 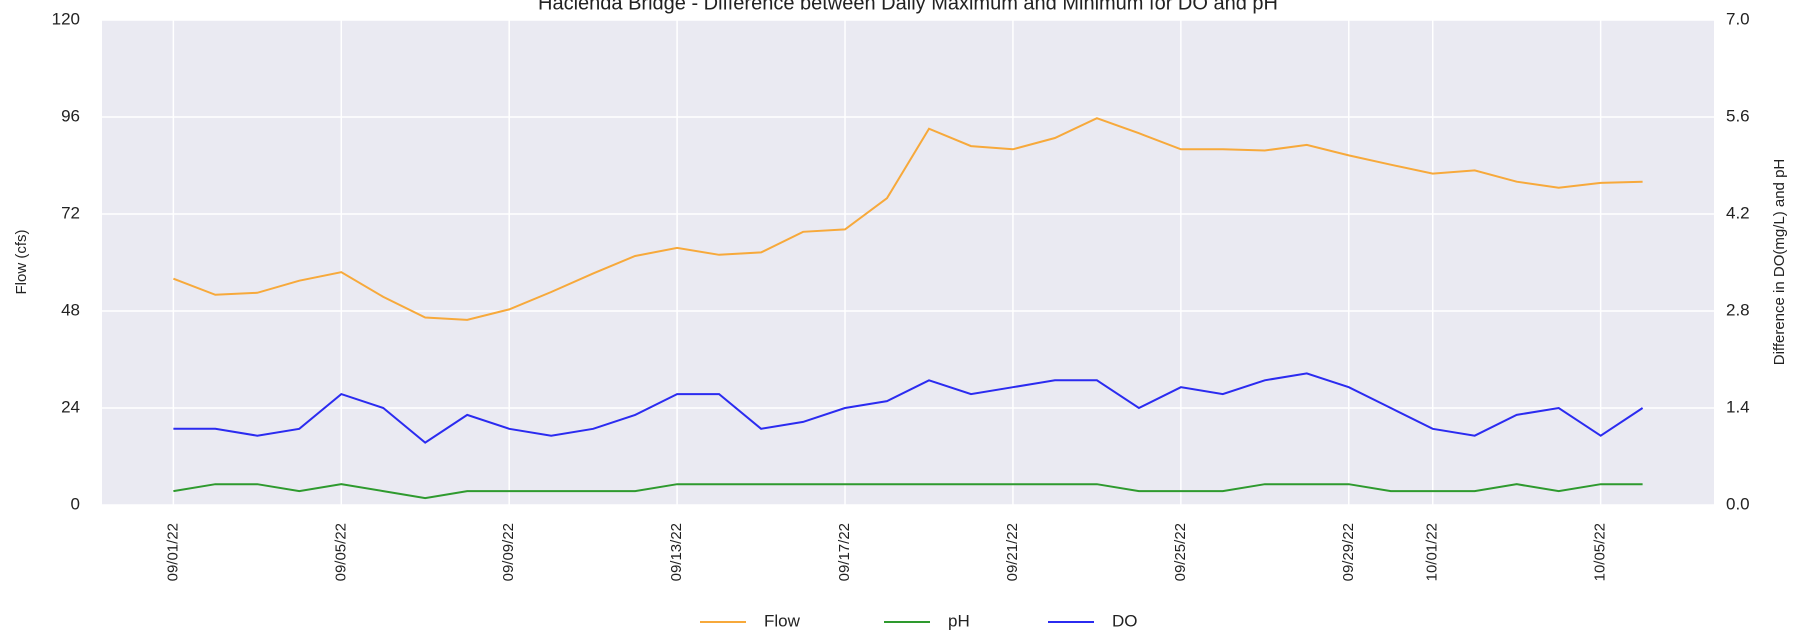 I want to click on x-tick-label: 09/05/22, so click(x=340, y=552).